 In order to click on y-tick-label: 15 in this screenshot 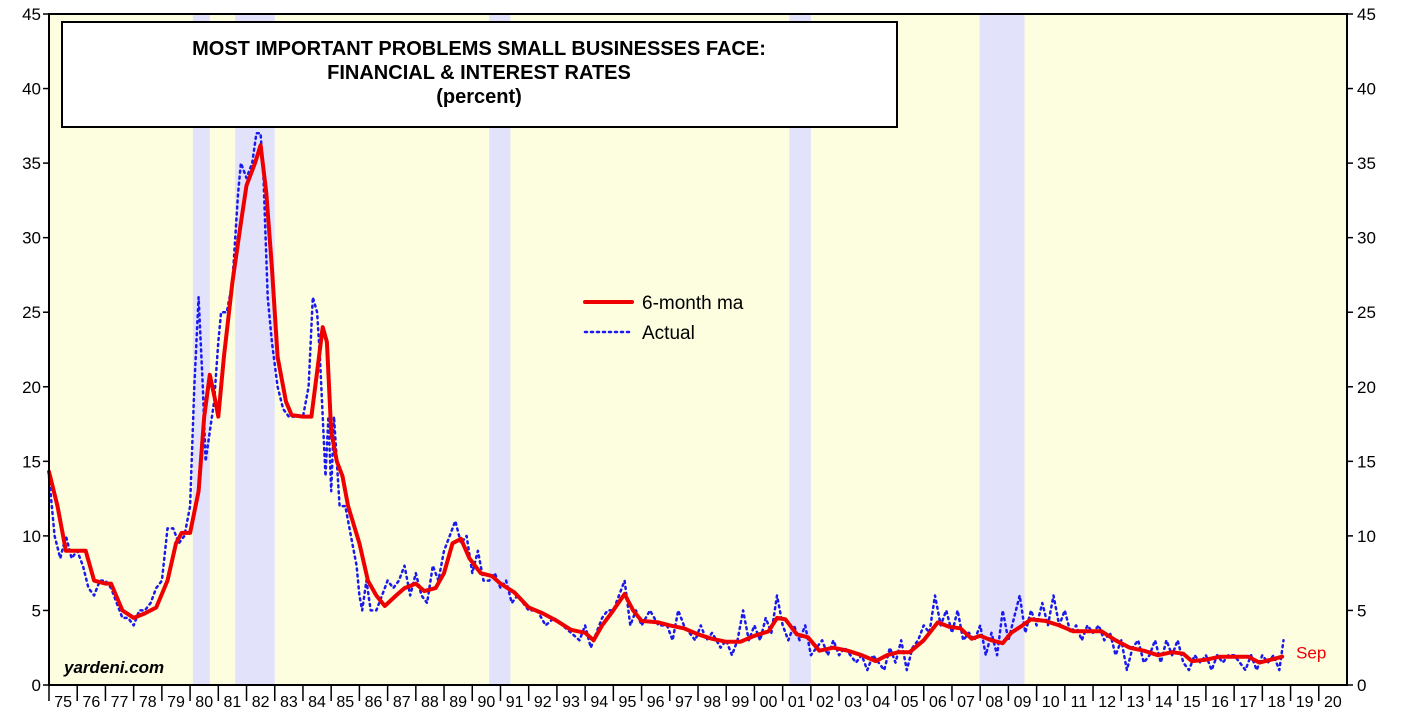, I will do `click(31, 461)`.